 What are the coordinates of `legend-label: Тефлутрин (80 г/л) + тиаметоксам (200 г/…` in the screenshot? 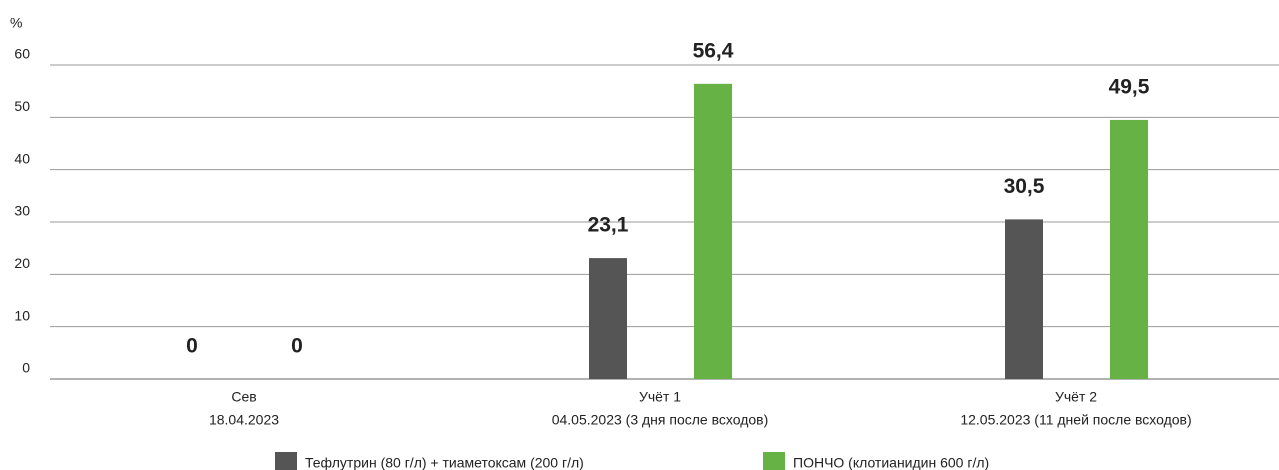 It's located at (444, 462).